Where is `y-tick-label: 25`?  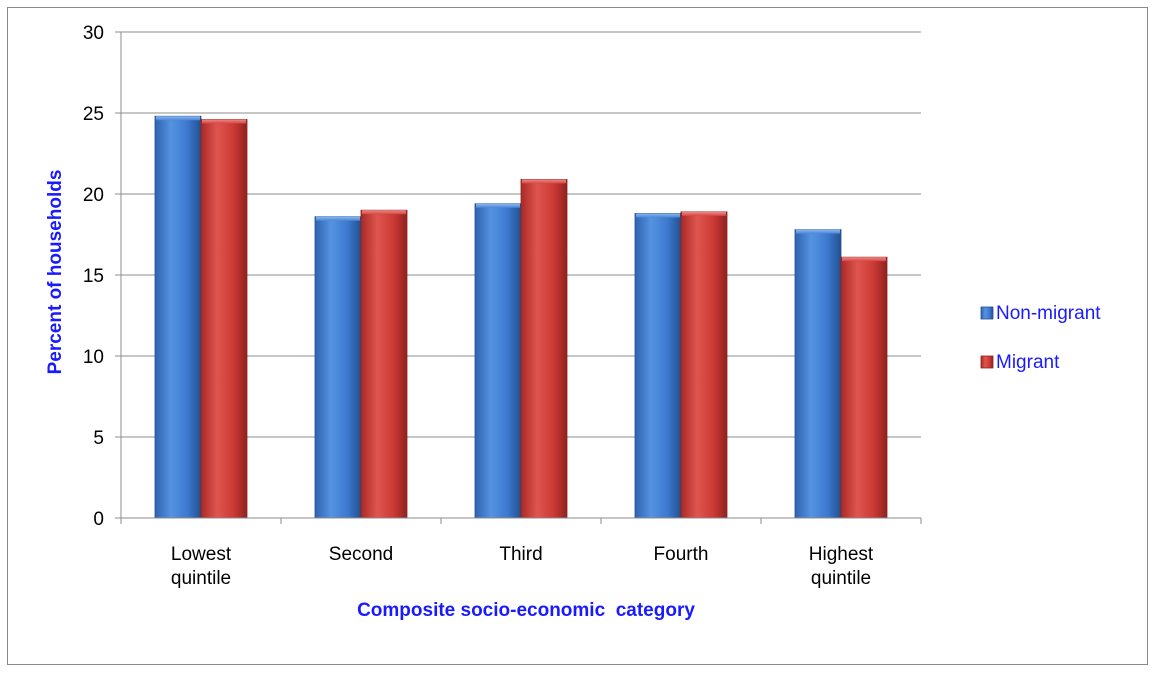 y-tick-label: 25 is located at coordinates (93, 114).